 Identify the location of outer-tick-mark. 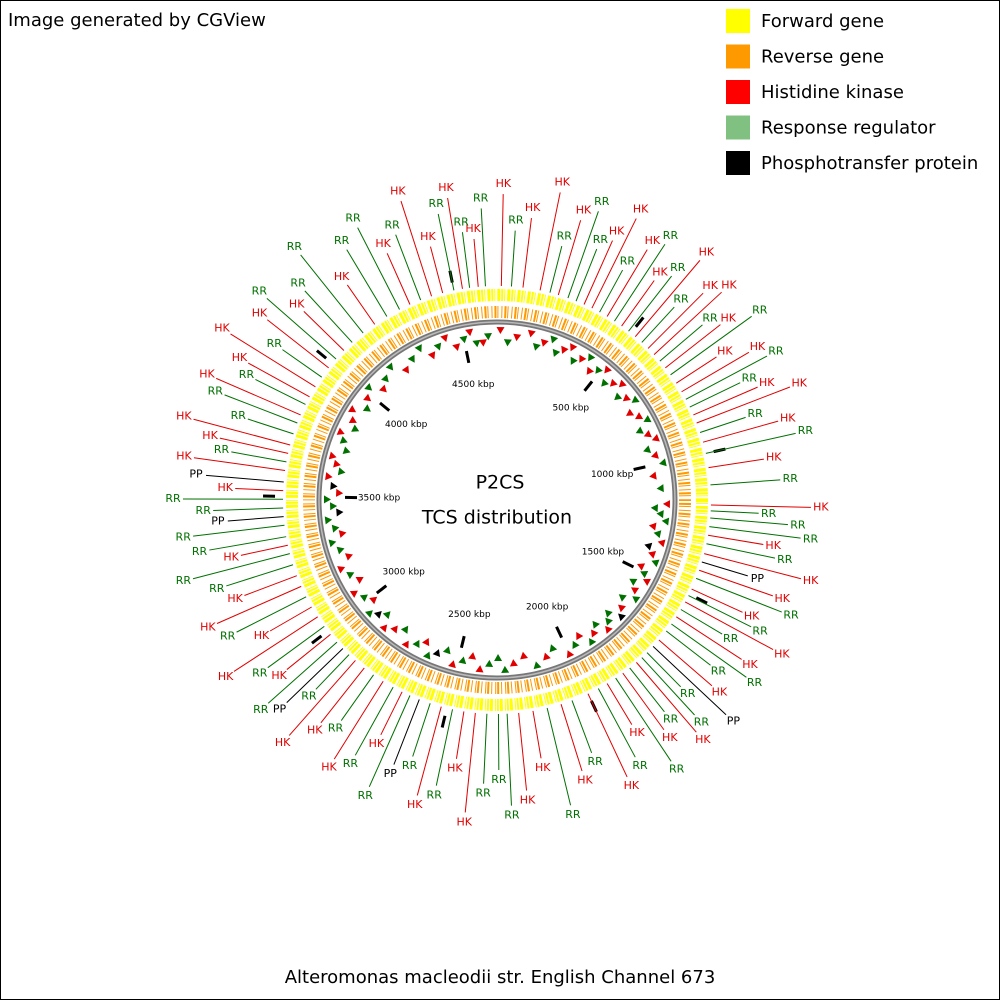
(443, 721).